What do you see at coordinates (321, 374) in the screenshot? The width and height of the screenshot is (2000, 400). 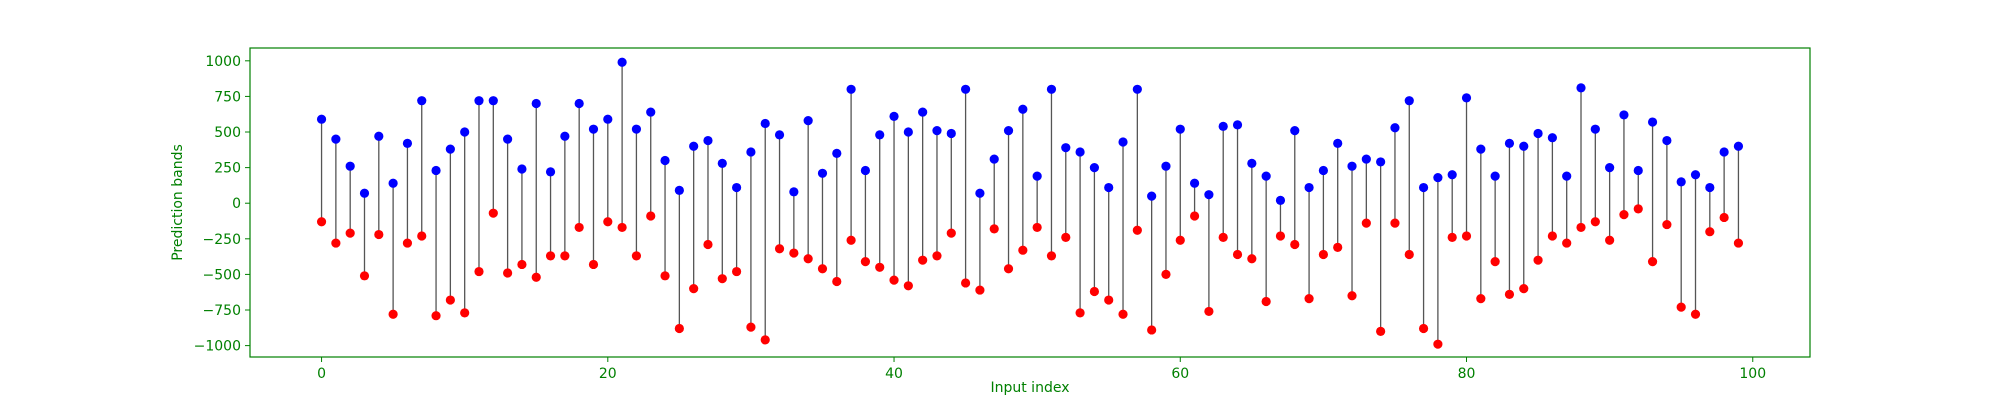 I see `x-tick-label: 0` at bounding box center [321, 374].